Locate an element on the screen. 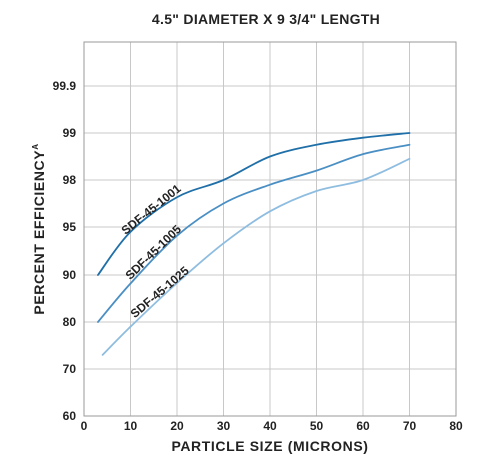 Image resolution: width=478 pixels, height=461 pixels. x-tick-label: 50 is located at coordinates (317, 426).